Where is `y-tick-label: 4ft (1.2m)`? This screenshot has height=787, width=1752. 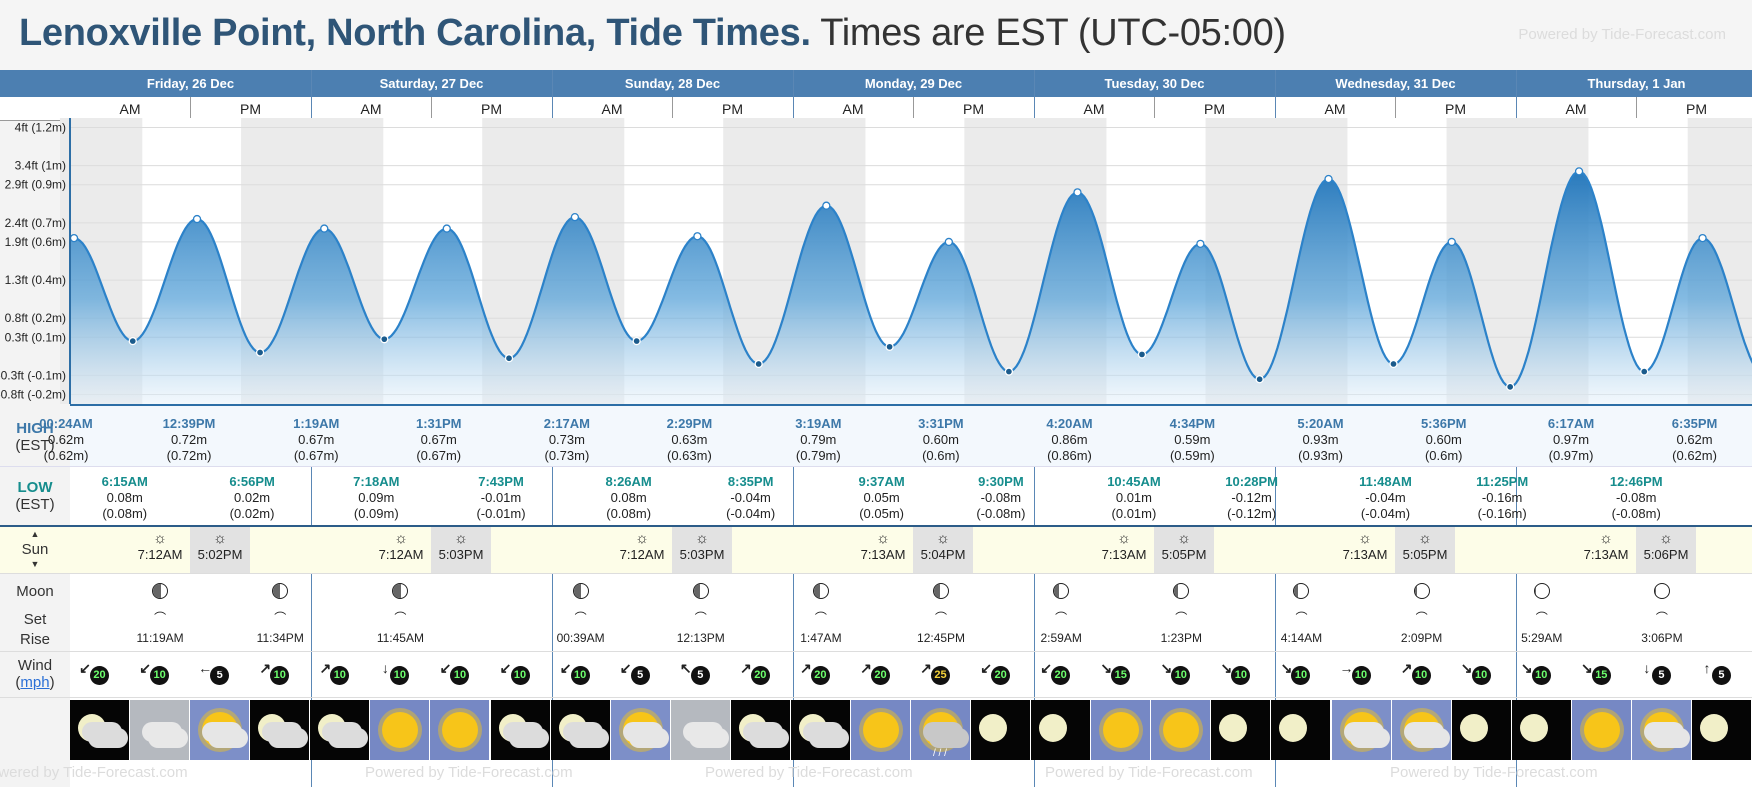 y-tick-label: 4ft (1.2m) is located at coordinates (40, 128).